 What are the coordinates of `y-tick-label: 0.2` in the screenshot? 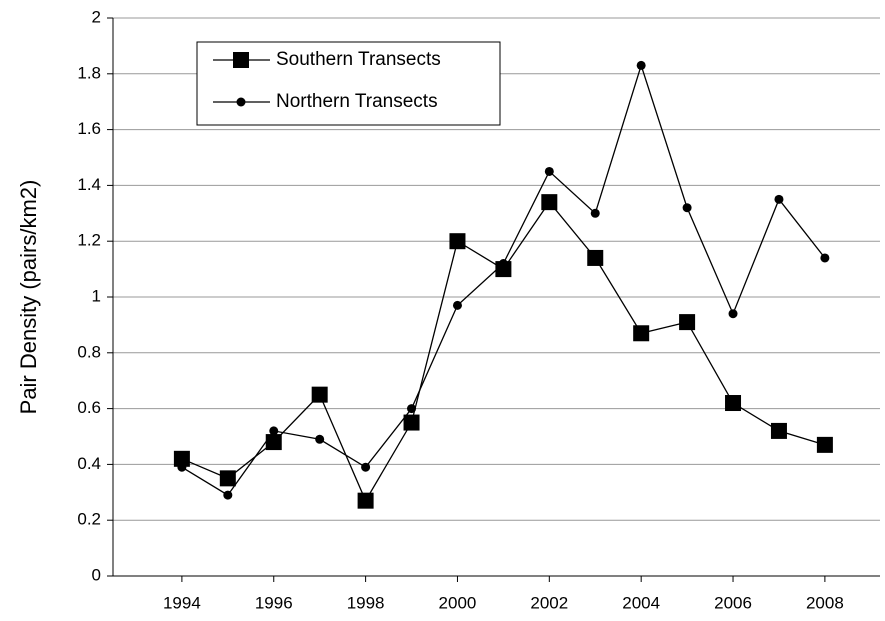 It's located at (89, 519).